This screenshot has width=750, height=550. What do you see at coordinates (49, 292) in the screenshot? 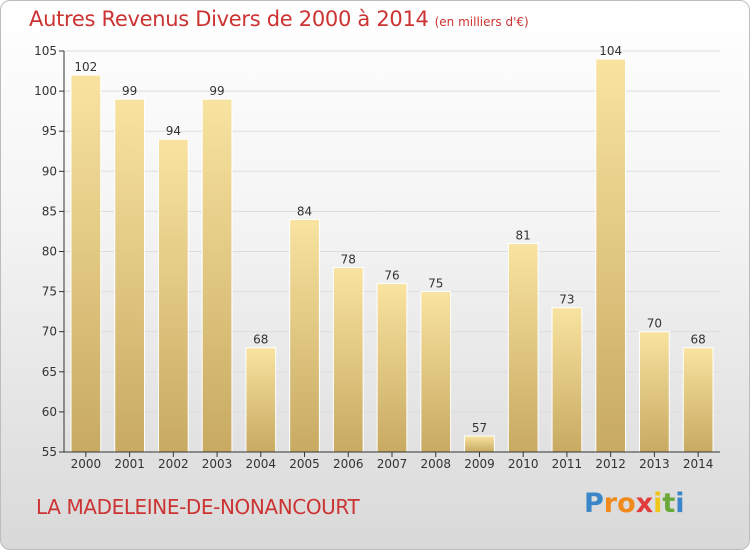
I see `y-tick-label: 75` at bounding box center [49, 292].